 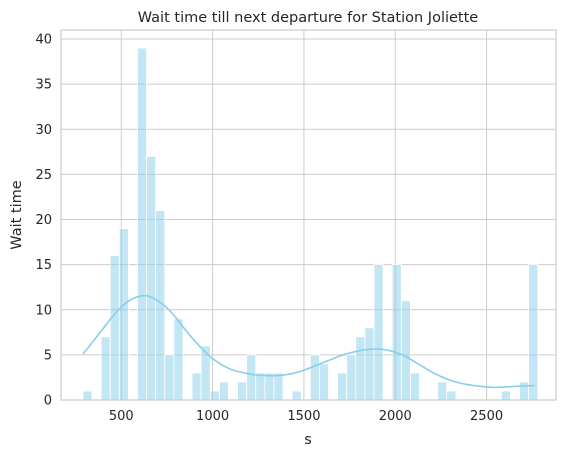 What do you see at coordinates (48, 401) in the screenshot?
I see `y-tick-label: 0` at bounding box center [48, 401].